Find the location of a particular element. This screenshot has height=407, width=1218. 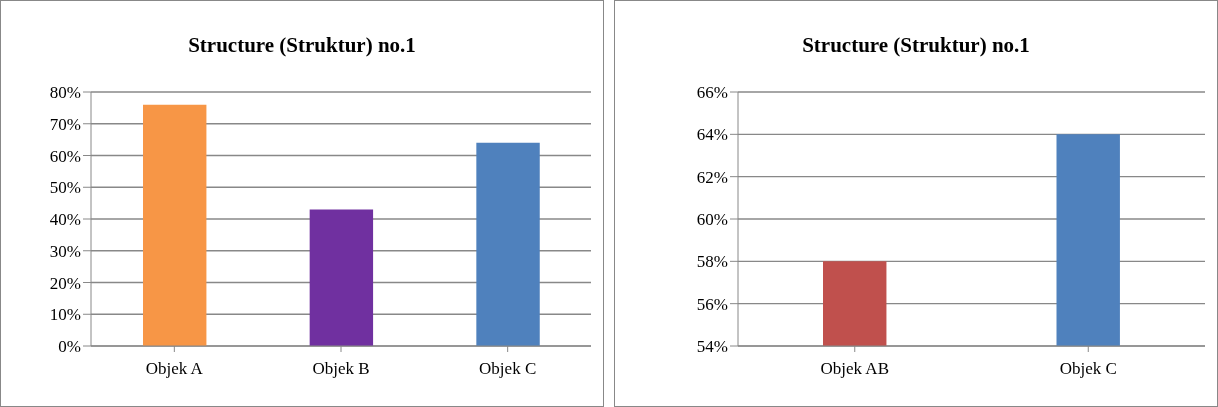

x-tick-label: Objek AB is located at coordinates (854, 369).